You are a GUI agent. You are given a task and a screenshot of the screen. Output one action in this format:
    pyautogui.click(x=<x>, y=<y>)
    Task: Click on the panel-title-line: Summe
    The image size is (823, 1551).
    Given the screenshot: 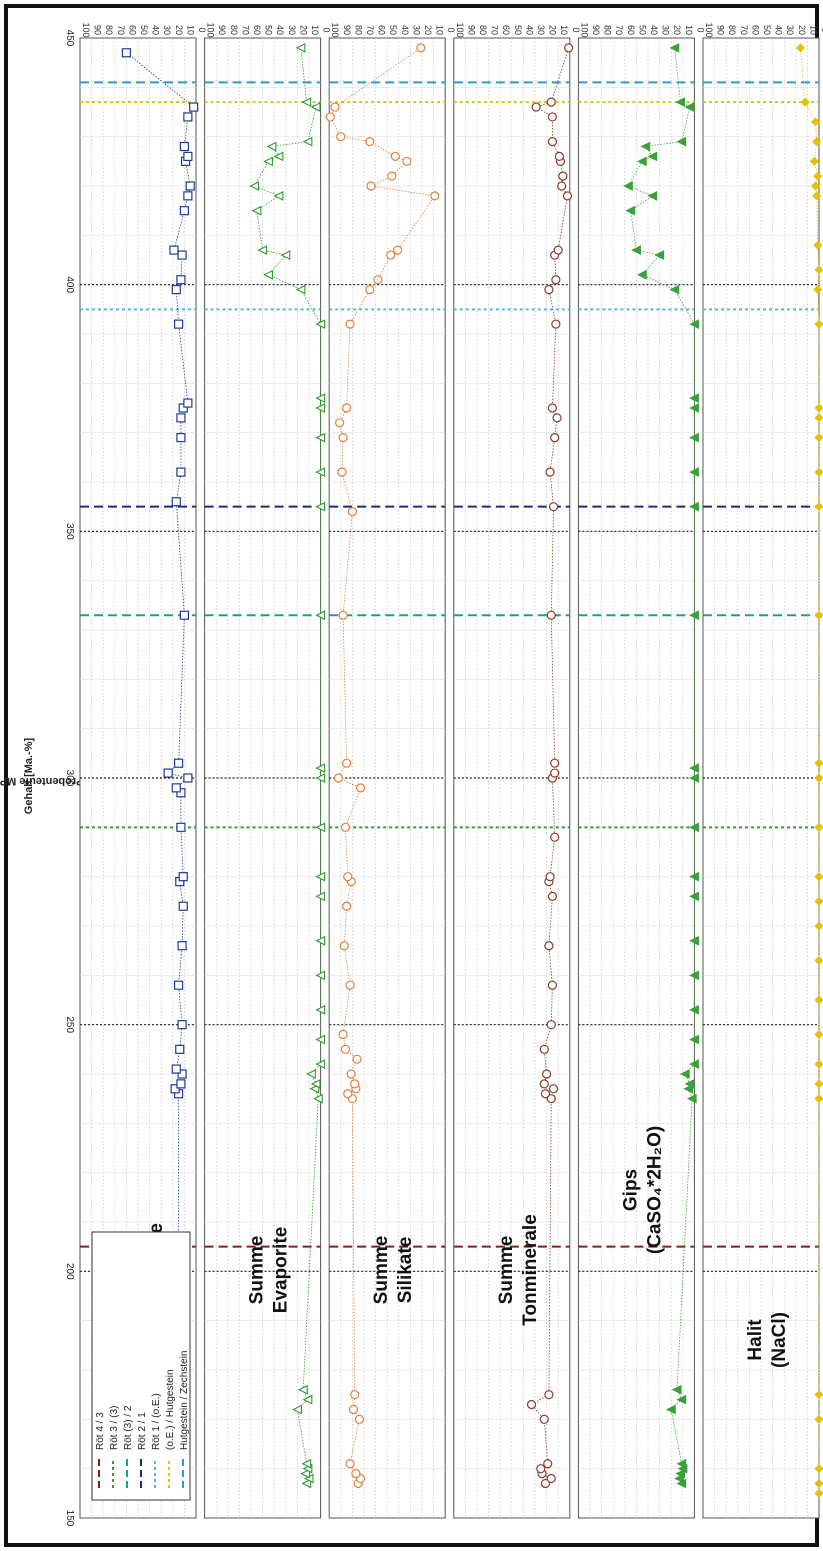 What is the action you would take?
    pyautogui.click(x=257, y=1270)
    